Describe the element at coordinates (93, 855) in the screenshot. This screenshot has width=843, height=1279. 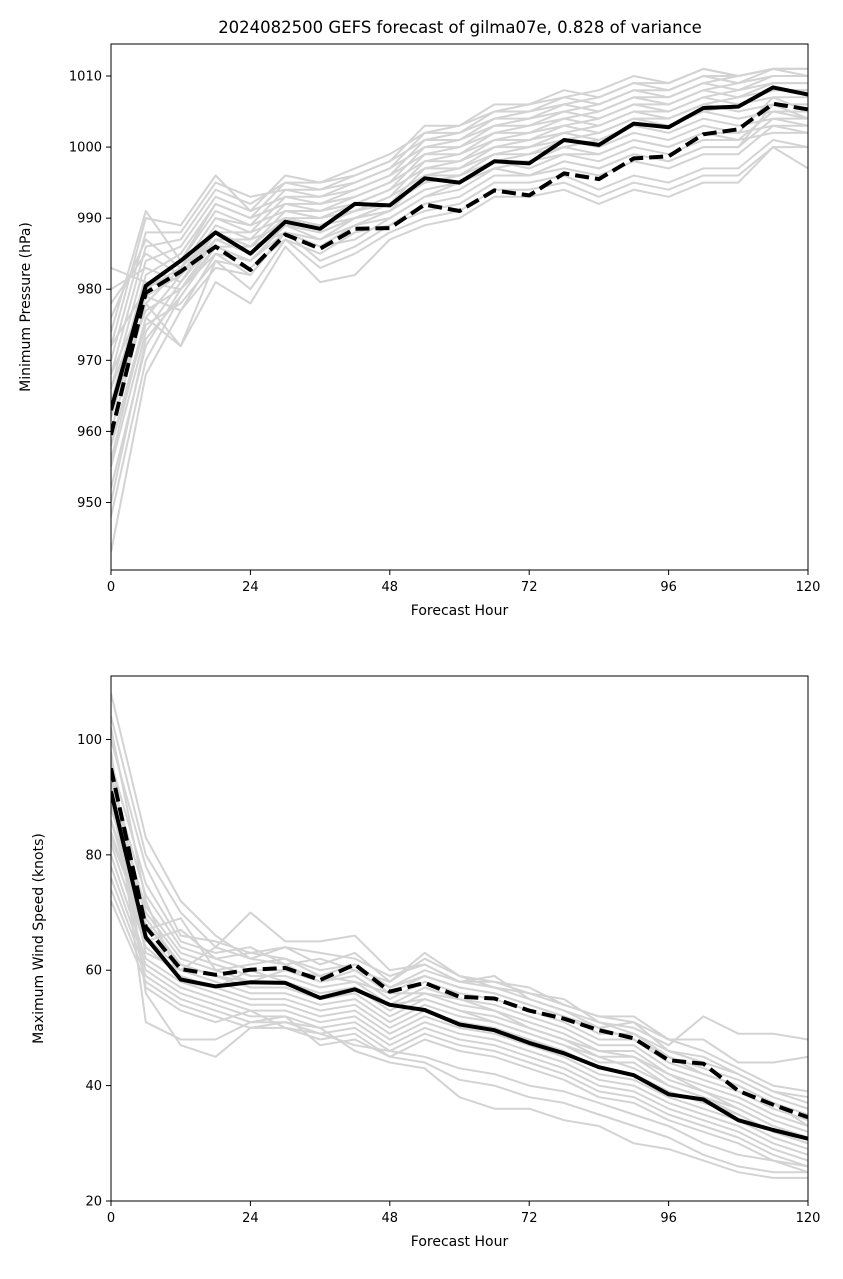
I see `wind-y-tick-label: 80` at that location.